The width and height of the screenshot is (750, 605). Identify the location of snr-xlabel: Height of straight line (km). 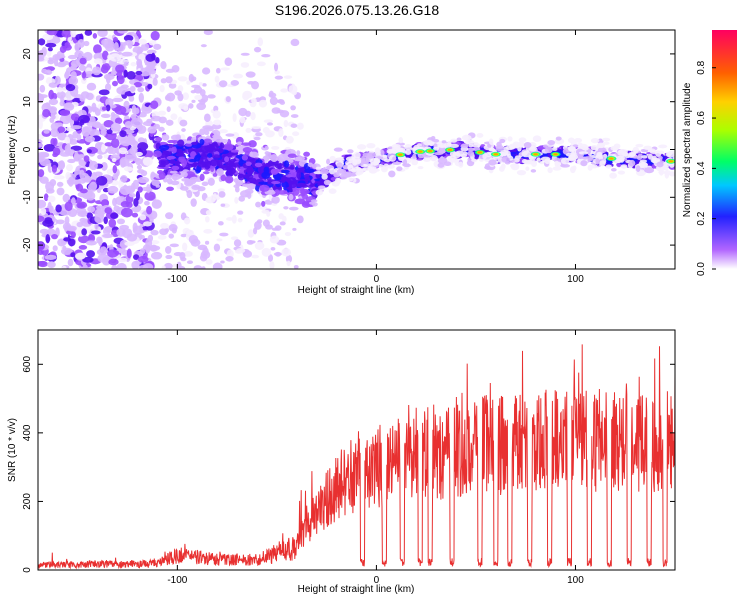
(356, 589).